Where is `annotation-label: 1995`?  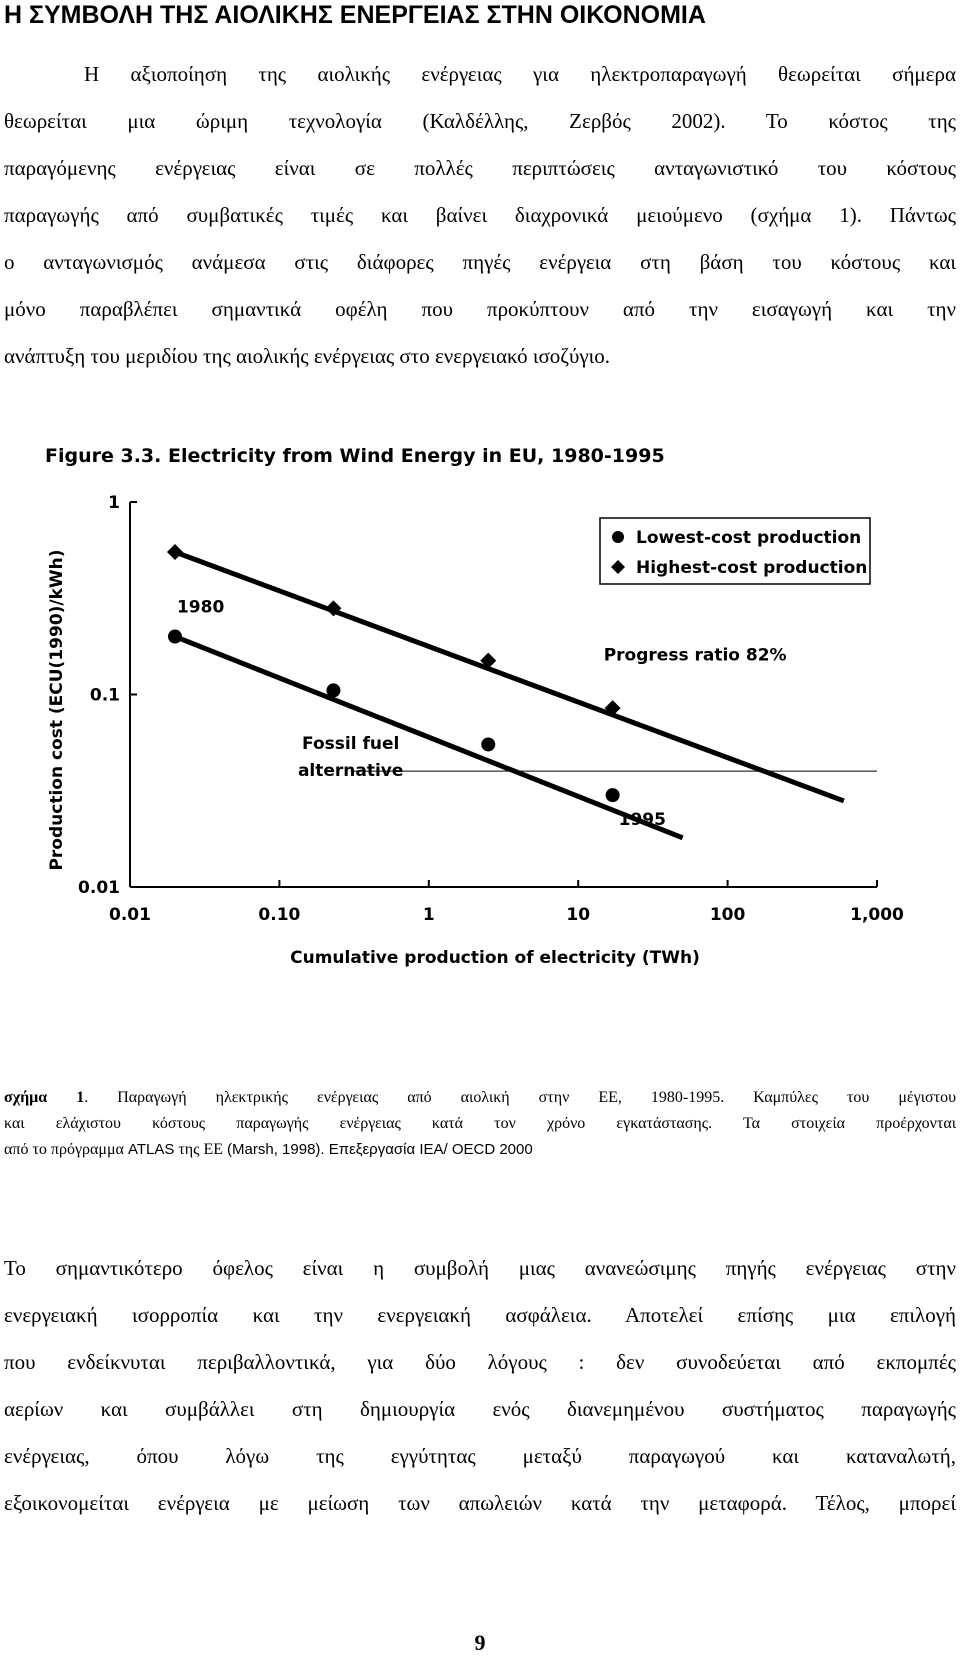 annotation-label: 1995 is located at coordinates (642, 820).